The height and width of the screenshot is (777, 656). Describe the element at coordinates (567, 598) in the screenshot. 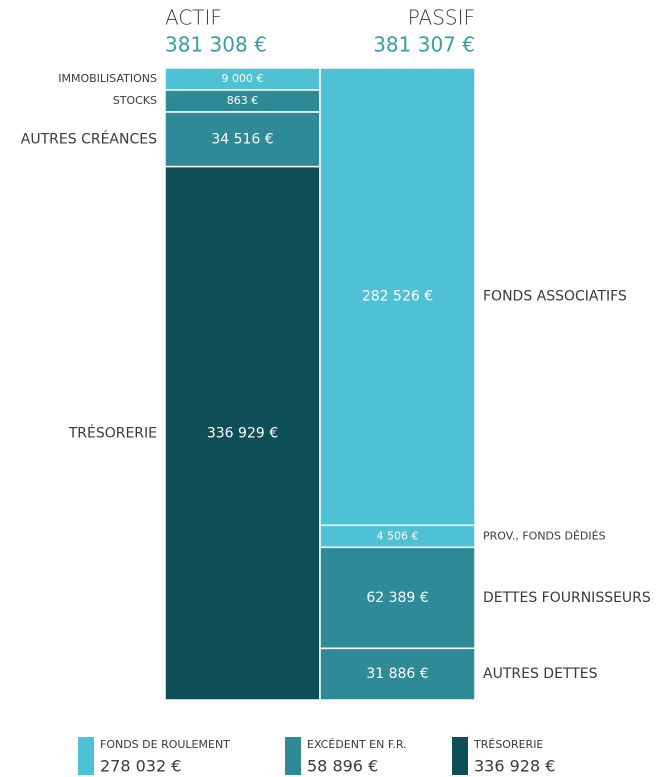

I see `segment-name: DETTES FOURNISSEURS` at that location.